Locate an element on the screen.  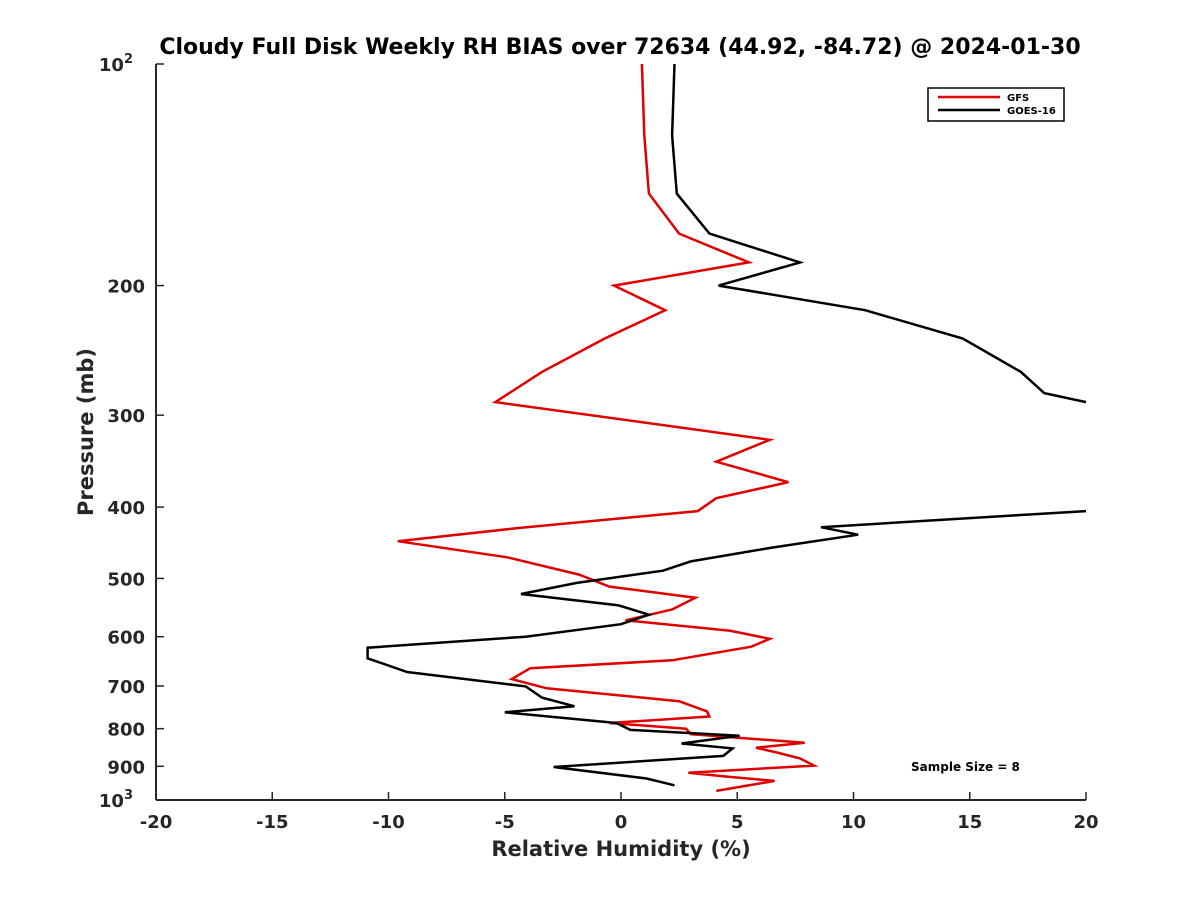
y-tick-label: 700 is located at coordinates (126, 687).